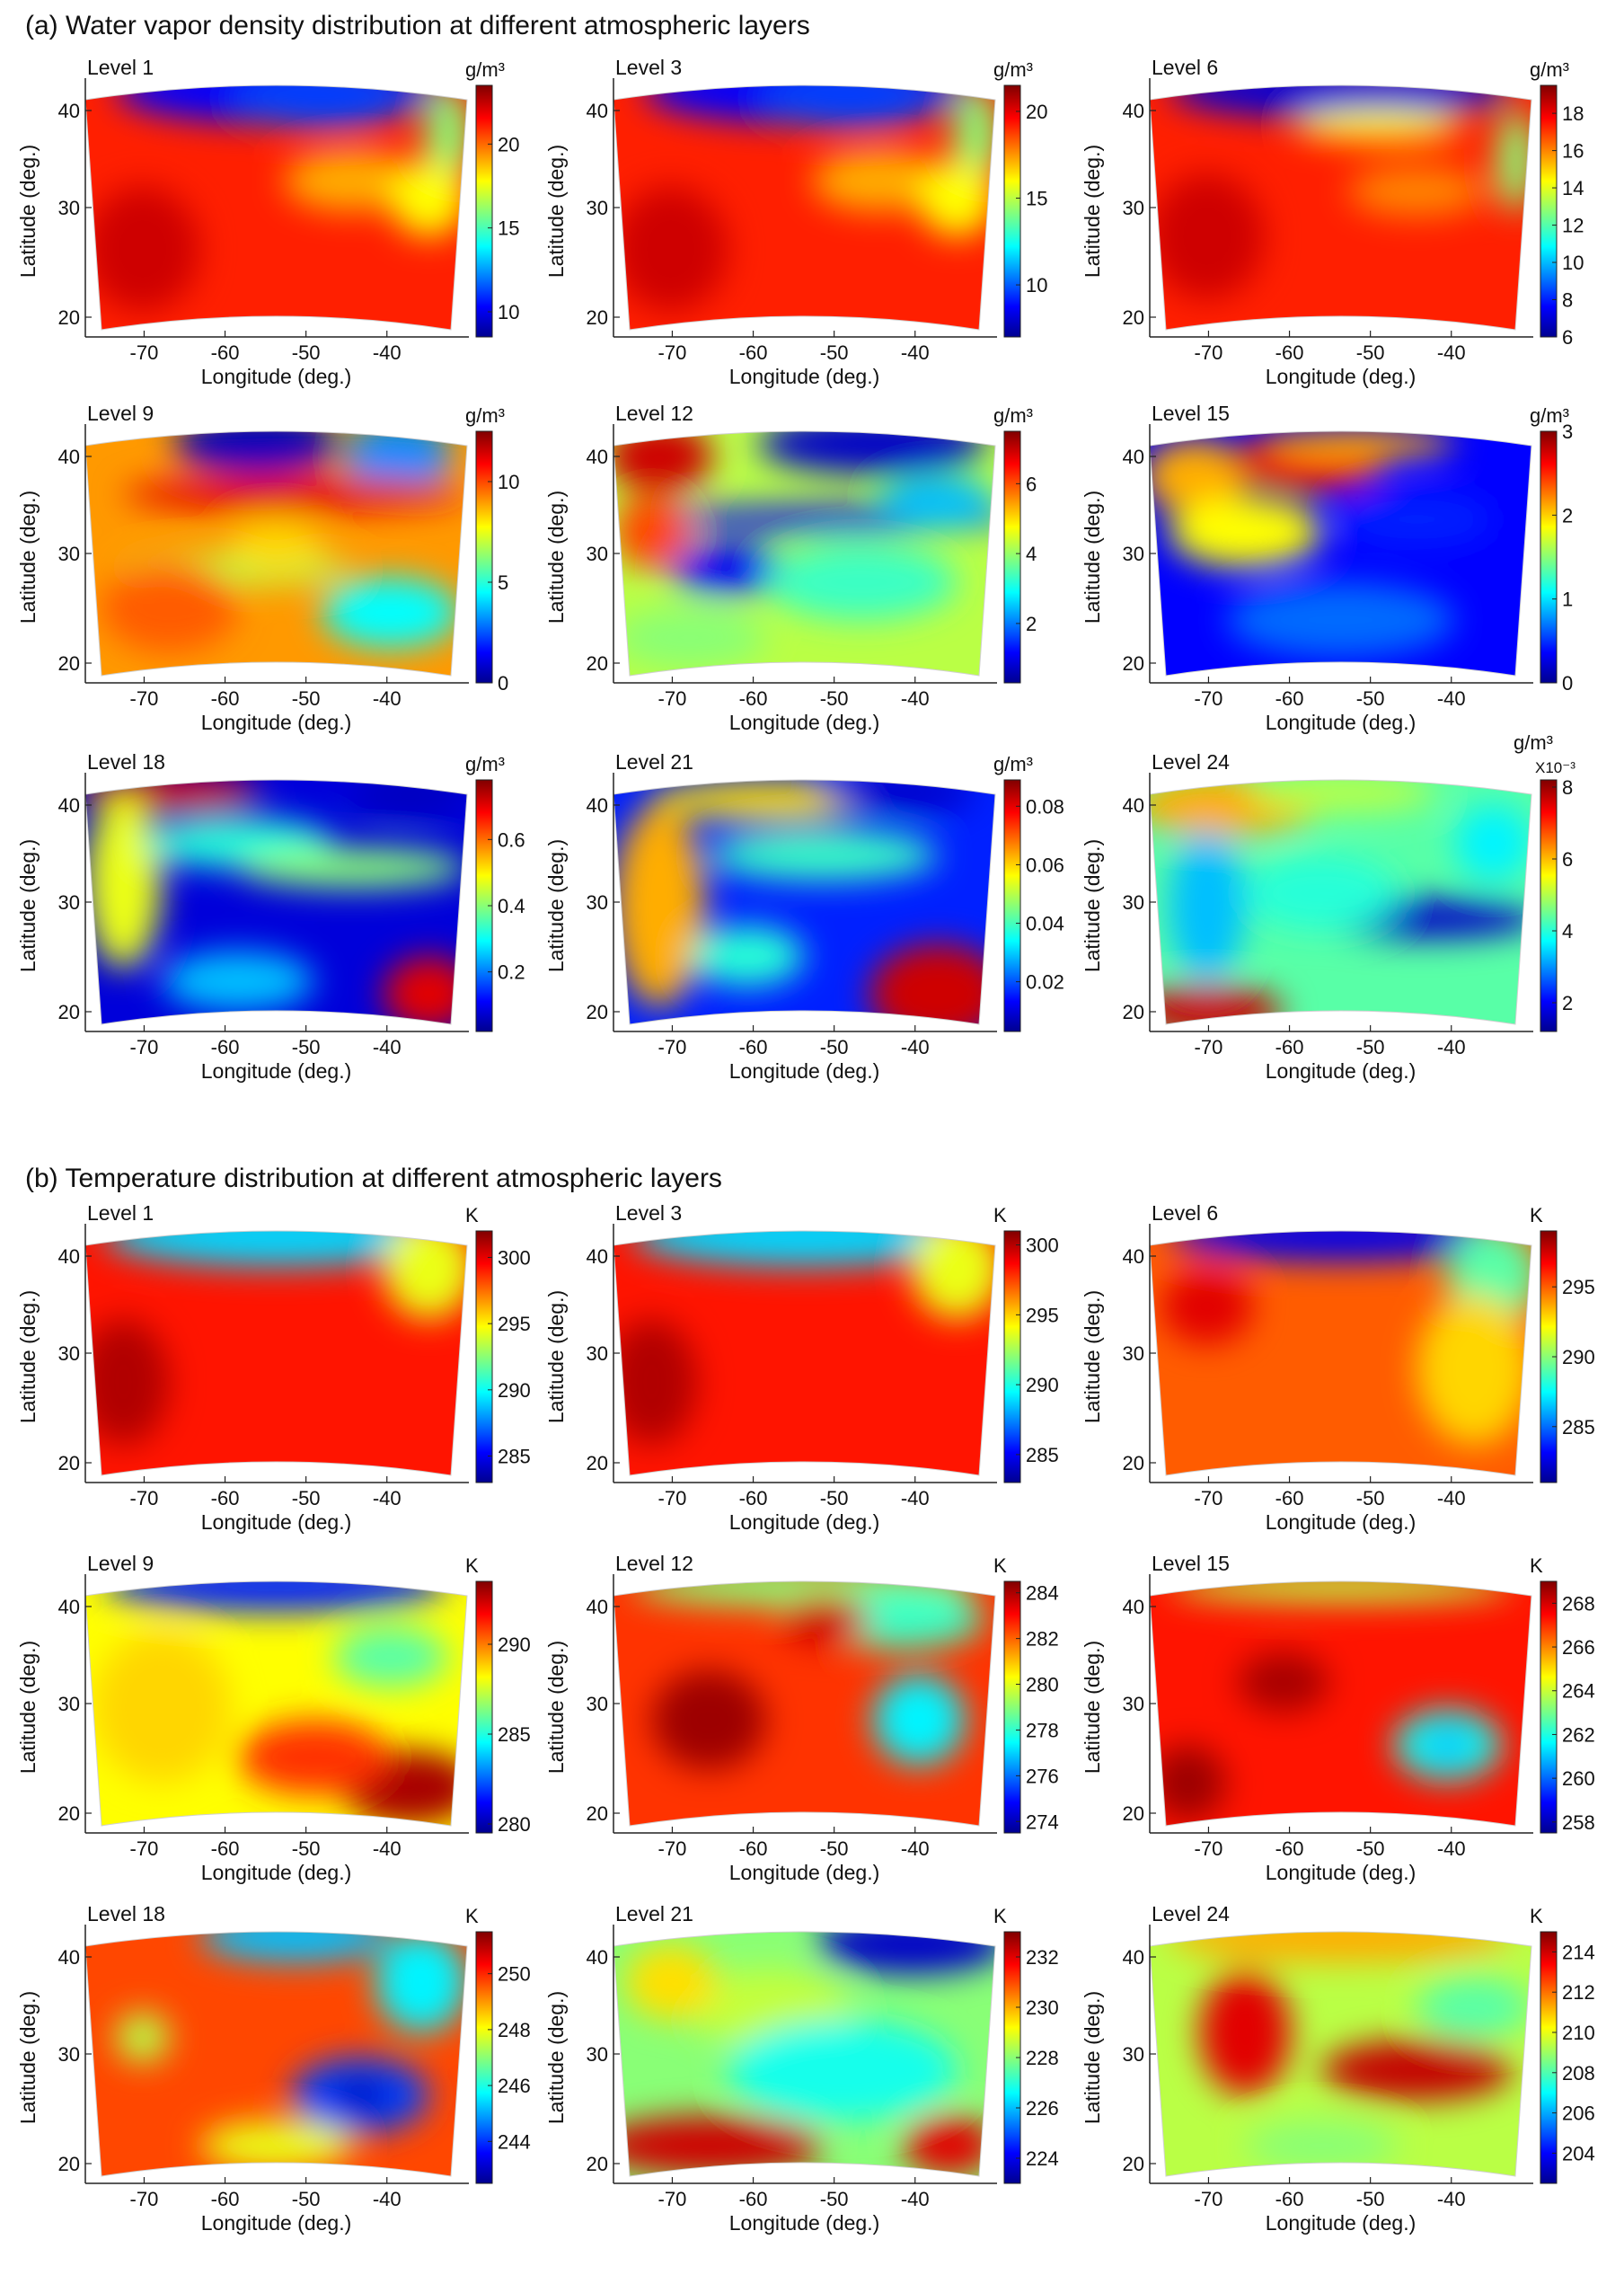 The width and height of the screenshot is (1624, 2275). Describe the element at coordinates (1578, 1691) in the screenshot. I see `colorbar-tick-label: 264` at that location.